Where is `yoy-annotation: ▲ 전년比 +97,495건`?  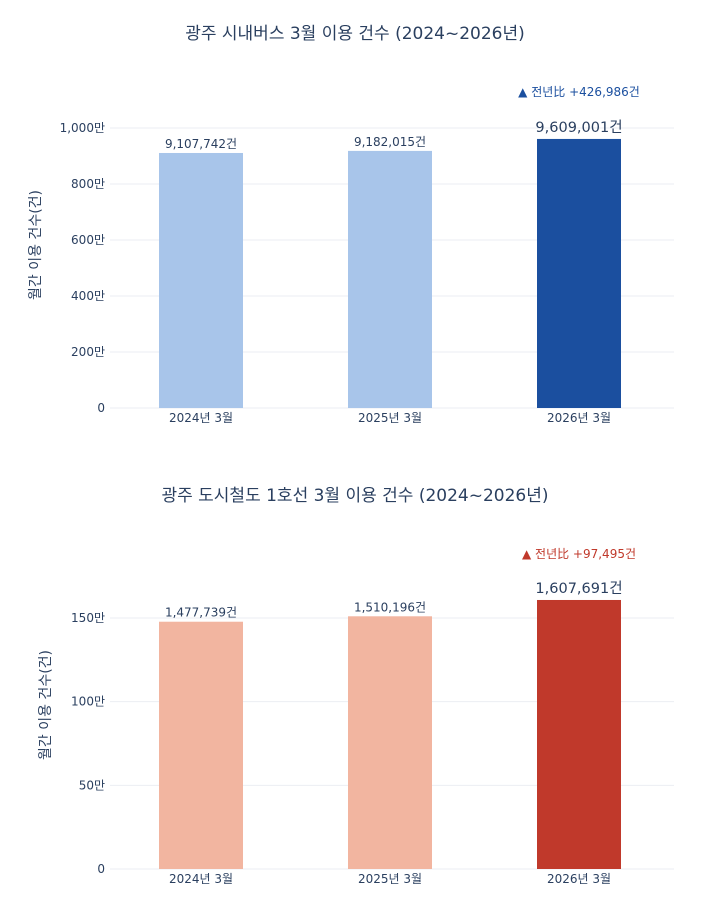 yoy-annotation: ▲ 전년比 +97,495건 is located at coordinates (579, 554).